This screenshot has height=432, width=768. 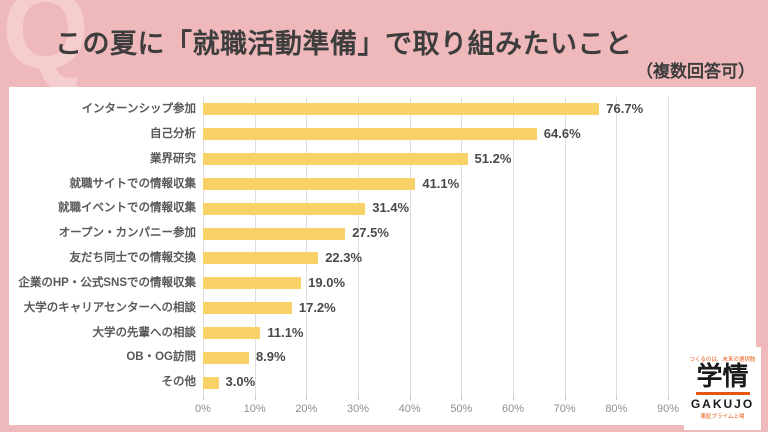 I want to click on gakujo-logo: つくるのは、未来の選択肢 学情 GAKUJO 東証プライム上場, so click(x=722, y=388).